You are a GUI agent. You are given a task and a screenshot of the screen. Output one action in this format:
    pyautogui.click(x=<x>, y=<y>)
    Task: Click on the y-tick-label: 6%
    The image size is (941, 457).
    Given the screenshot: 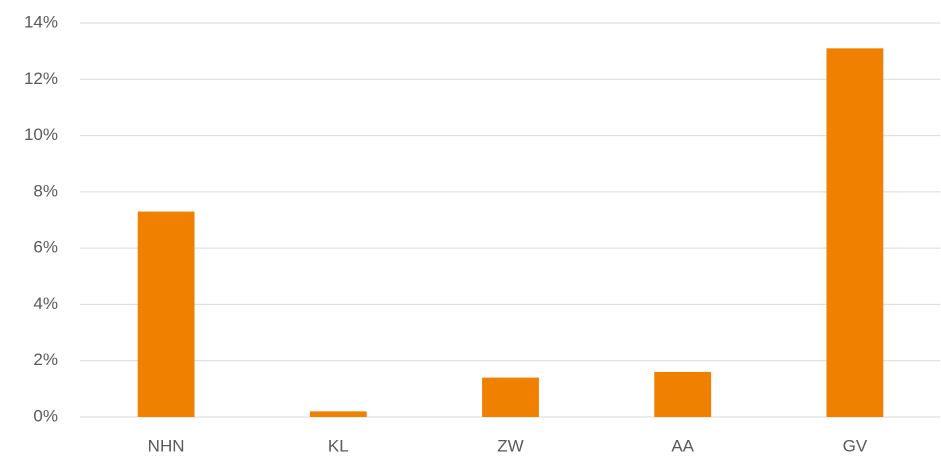 What is the action you would take?
    pyautogui.click(x=45, y=247)
    